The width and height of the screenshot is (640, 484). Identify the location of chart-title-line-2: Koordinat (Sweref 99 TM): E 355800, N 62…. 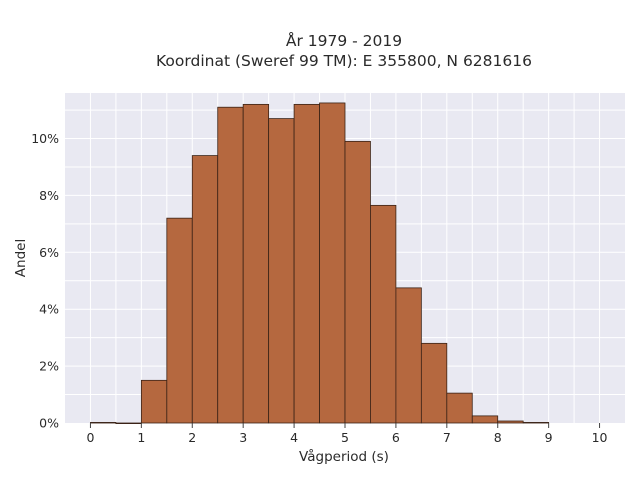
(344, 61).